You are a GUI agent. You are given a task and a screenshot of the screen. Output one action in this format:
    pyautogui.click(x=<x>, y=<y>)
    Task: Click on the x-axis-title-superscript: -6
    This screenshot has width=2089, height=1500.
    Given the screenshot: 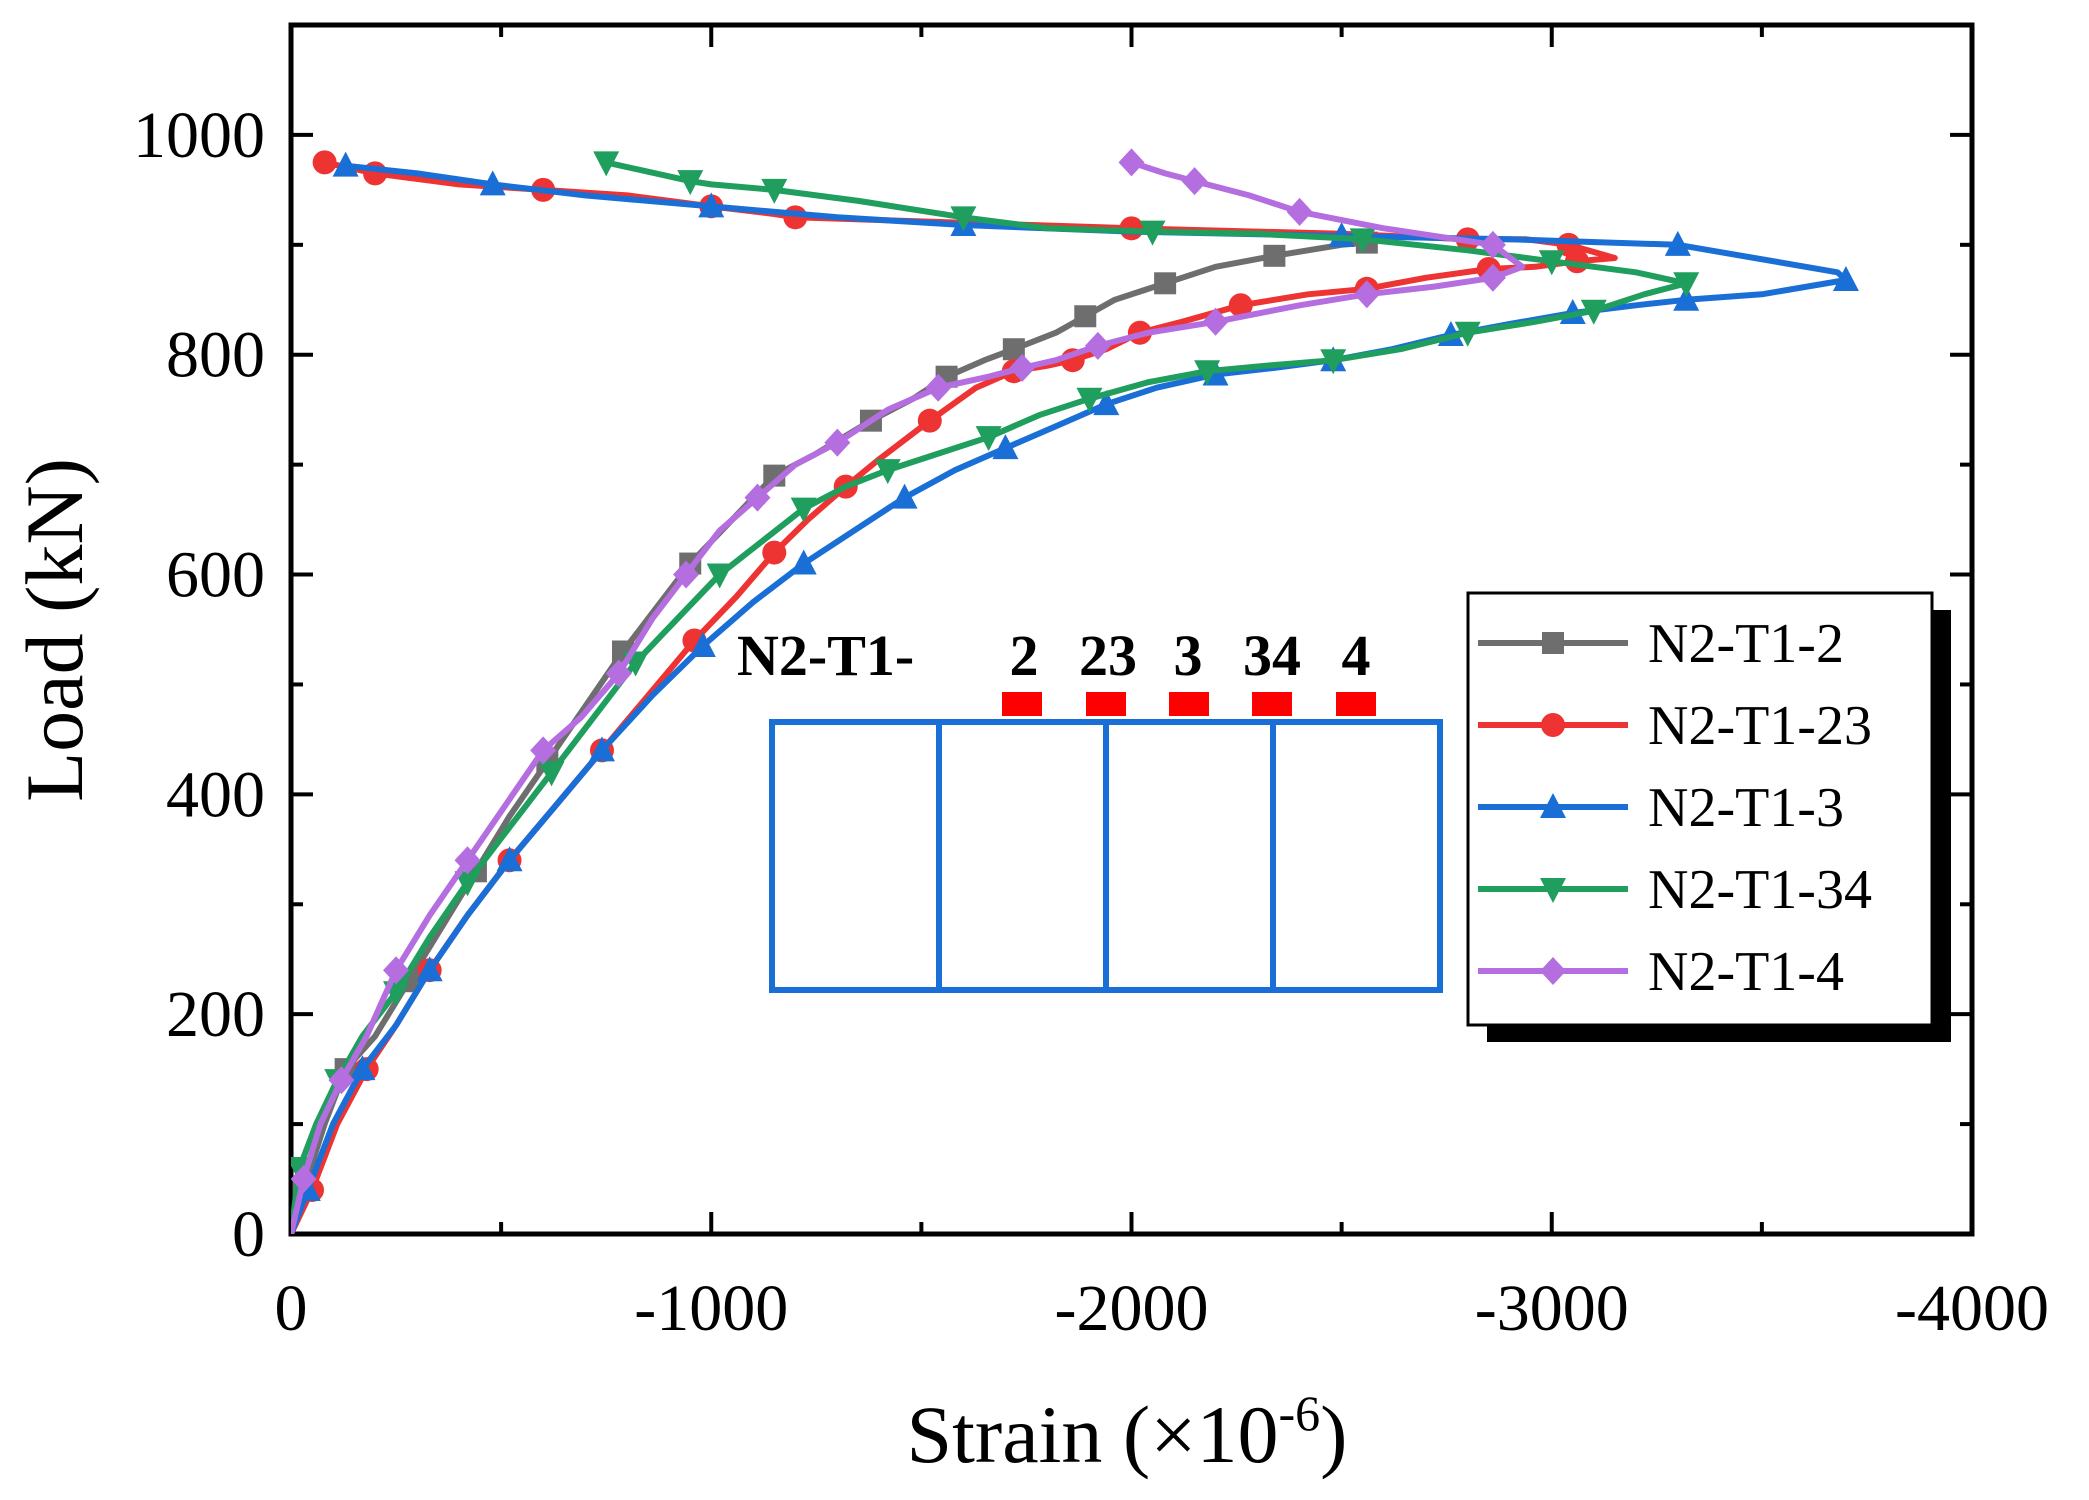 What is the action you would take?
    pyautogui.click(x=1299, y=1413)
    